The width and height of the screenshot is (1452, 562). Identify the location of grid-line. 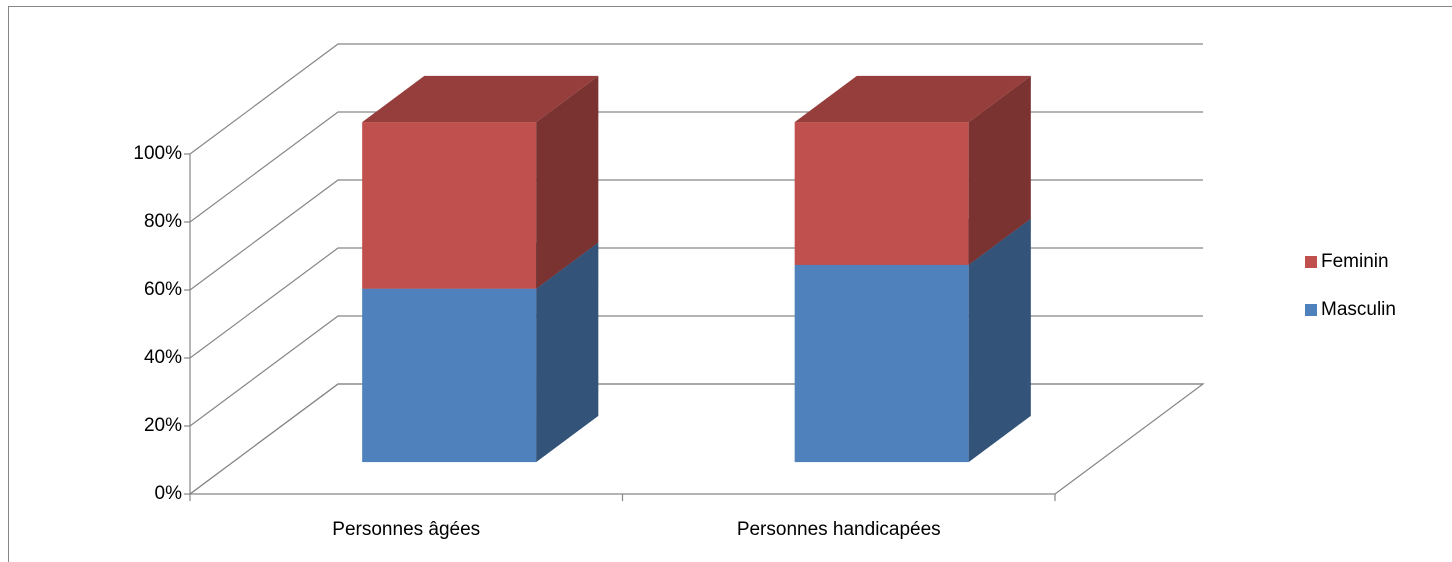
(696, 99).